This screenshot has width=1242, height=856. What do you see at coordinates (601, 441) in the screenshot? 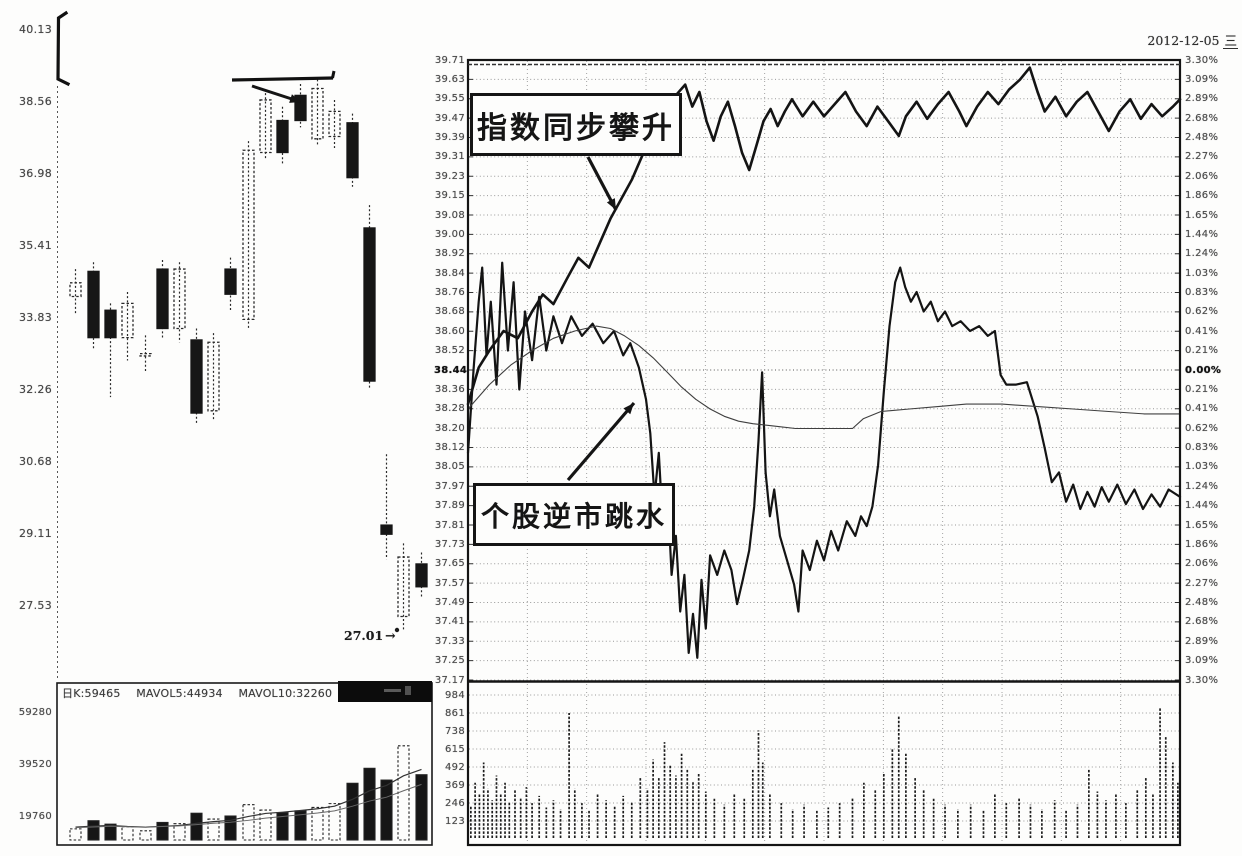
I see `annotation-arrow-stock` at bounding box center [601, 441].